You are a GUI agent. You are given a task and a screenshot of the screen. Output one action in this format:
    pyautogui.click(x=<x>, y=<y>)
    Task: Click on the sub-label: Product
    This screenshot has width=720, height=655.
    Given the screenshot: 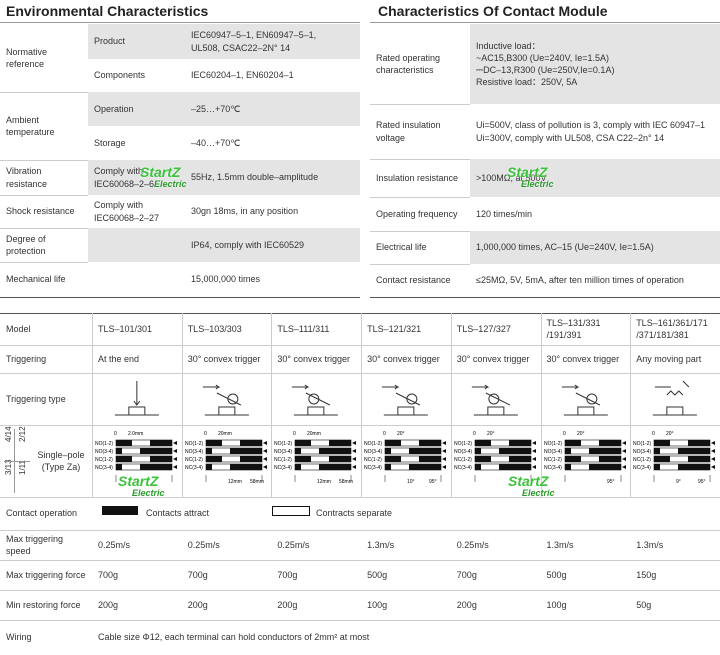 What is the action you would take?
    pyautogui.click(x=110, y=41)
    